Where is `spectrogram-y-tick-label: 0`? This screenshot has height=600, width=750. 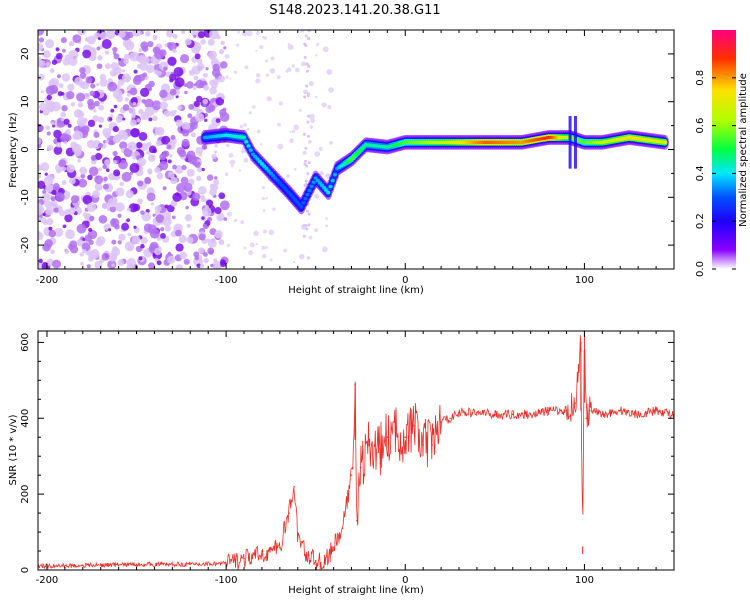 spectrogram-y-tick-label: 0 is located at coordinates (25, 149).